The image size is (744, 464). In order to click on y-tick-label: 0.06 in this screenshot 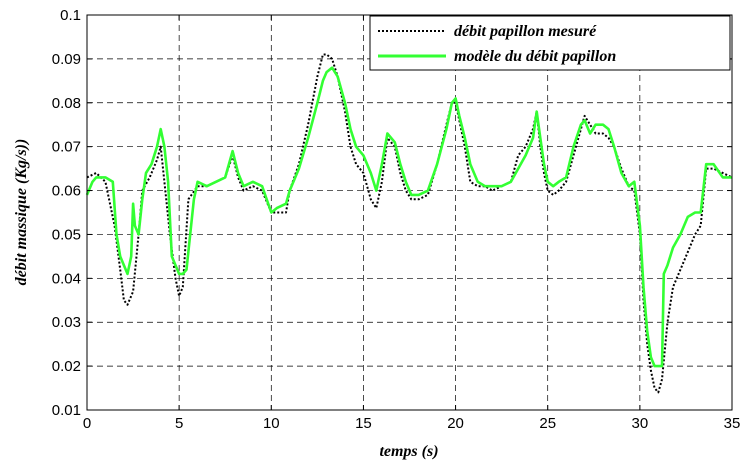, I will do `click(66, 191)`.